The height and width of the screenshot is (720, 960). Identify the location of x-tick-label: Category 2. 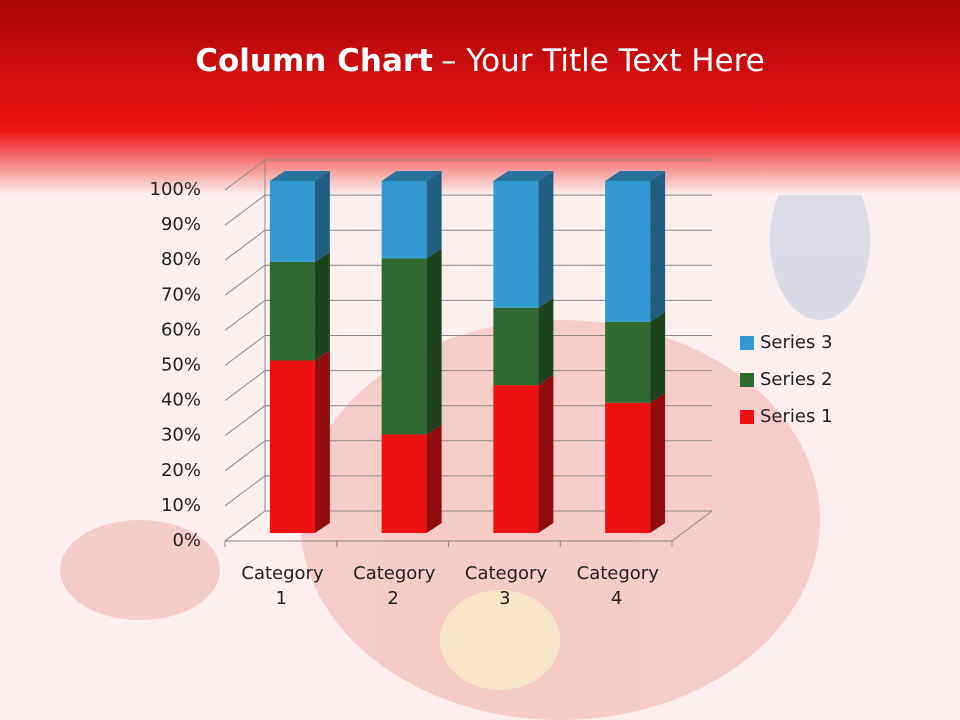
(394, 586).